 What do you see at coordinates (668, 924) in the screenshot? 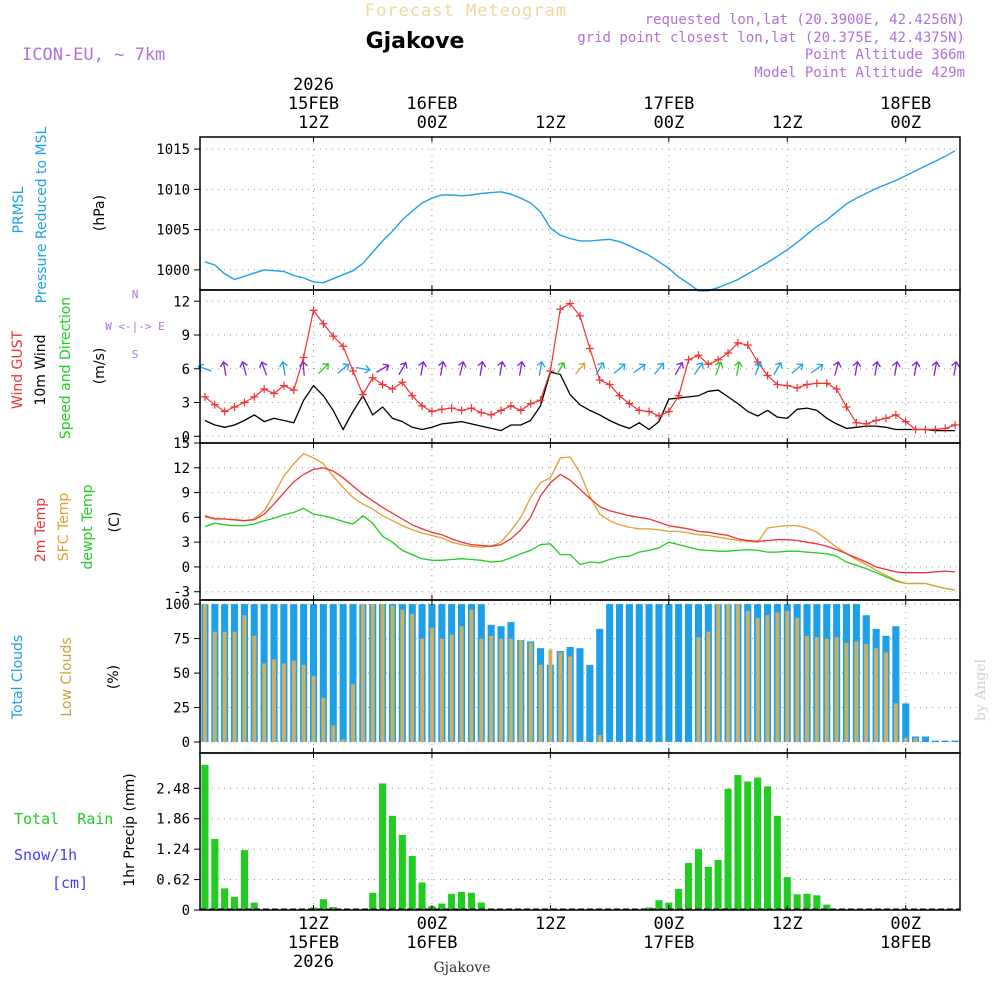
I see `bottom-time-label: 00Z` at bounding box center [668, 924].